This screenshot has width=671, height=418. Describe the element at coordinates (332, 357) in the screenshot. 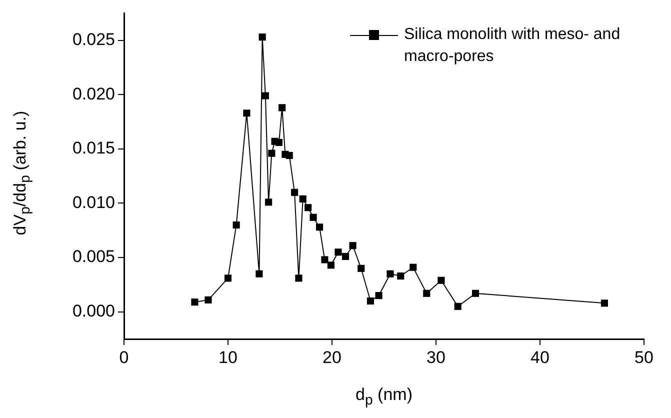

I see `x-tick-label: 20` at that location.